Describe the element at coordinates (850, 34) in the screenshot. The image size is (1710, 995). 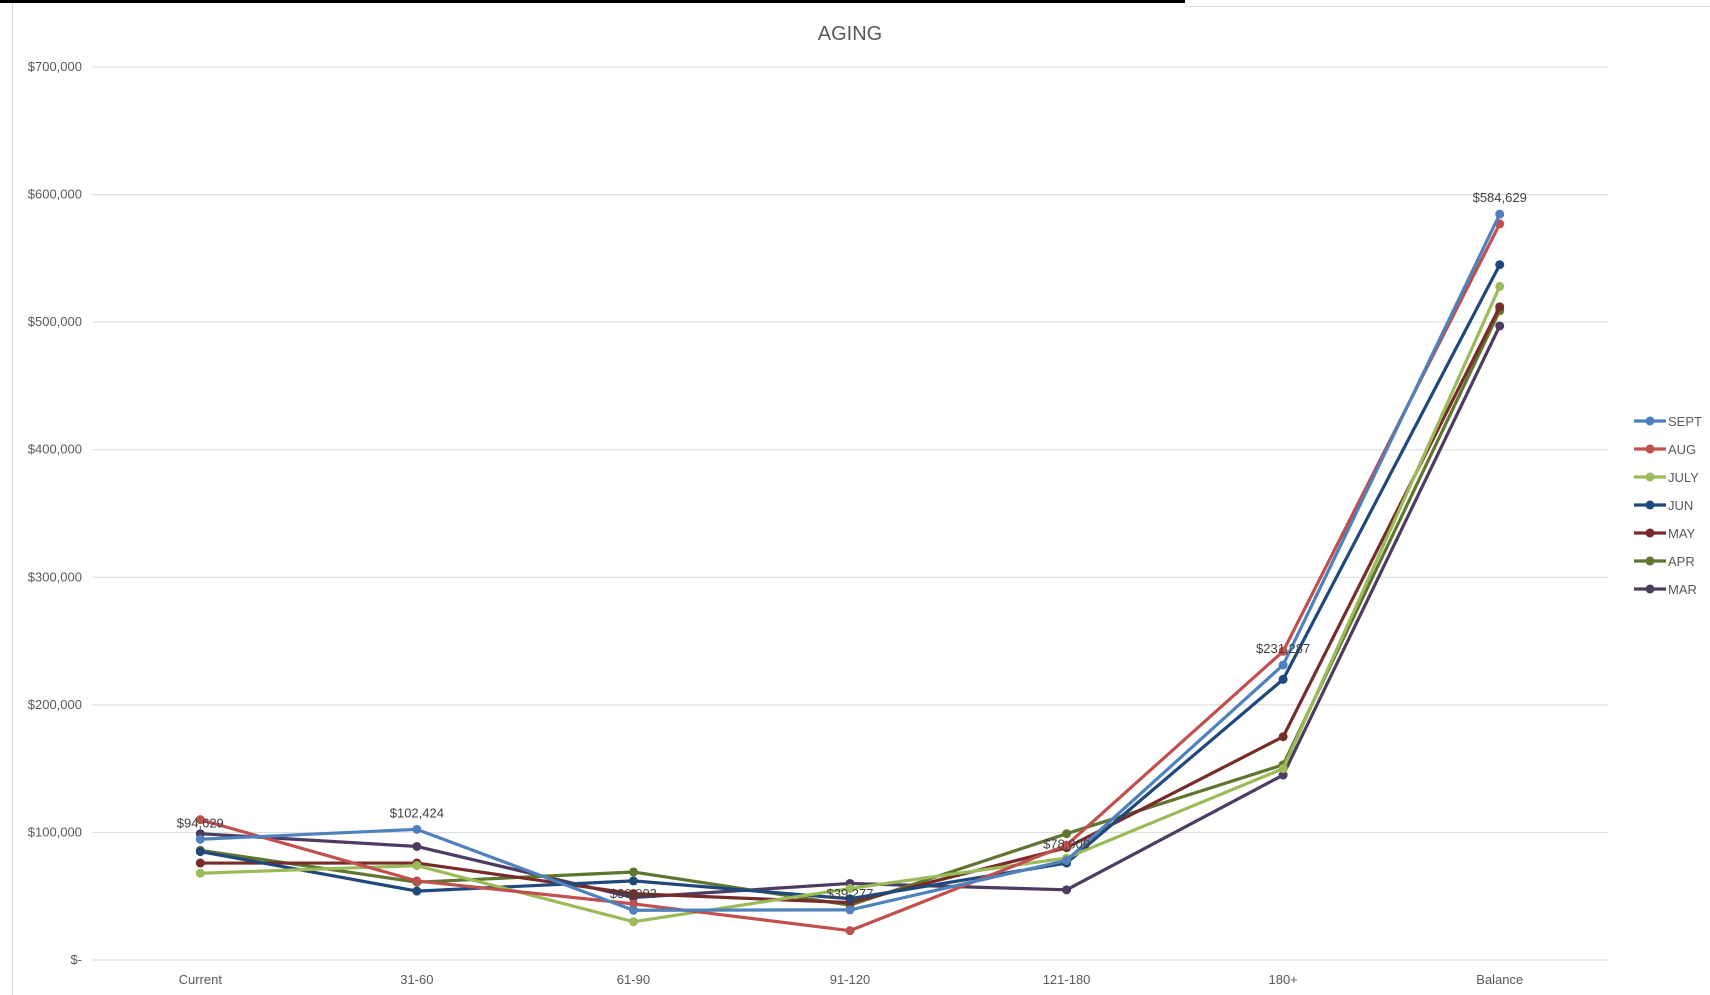
I see `chart-title: AGING` at that location.